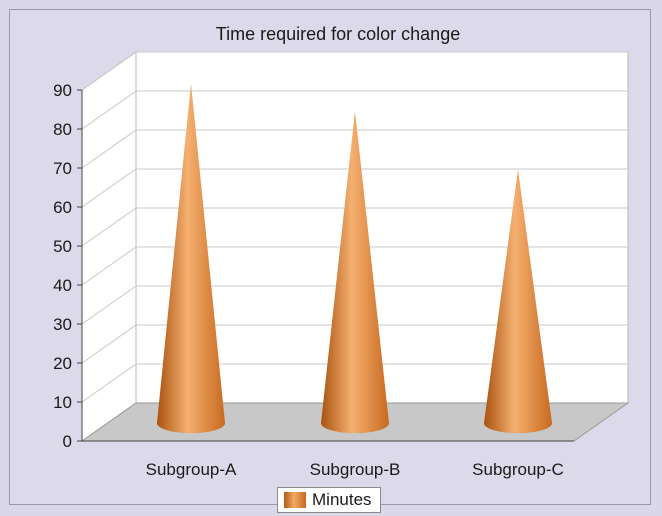  What do you see at coordinates (518, 469) in the screenshot?
I see `x-category-label: Subgroup-C` at bounding box center [518, 469].